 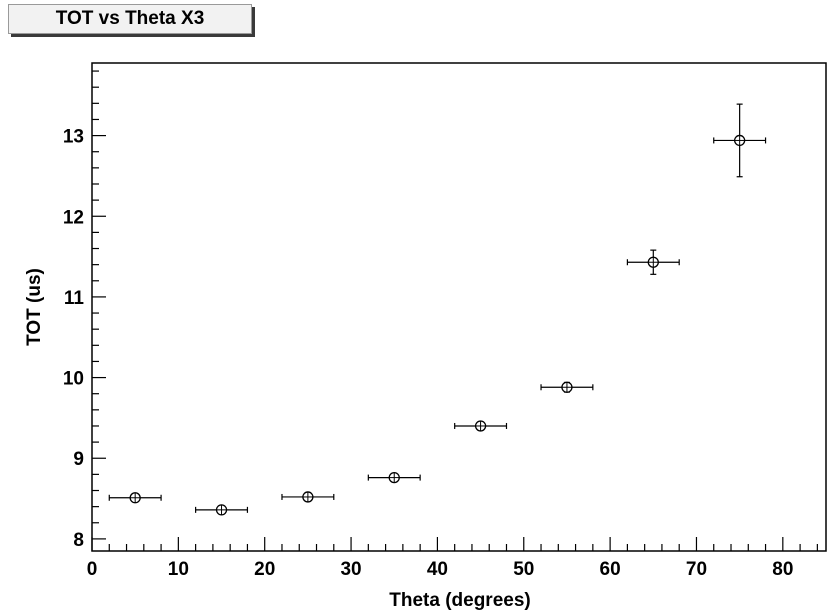 I want to click on x-tick-label: 10, so click(x=178, y=569).